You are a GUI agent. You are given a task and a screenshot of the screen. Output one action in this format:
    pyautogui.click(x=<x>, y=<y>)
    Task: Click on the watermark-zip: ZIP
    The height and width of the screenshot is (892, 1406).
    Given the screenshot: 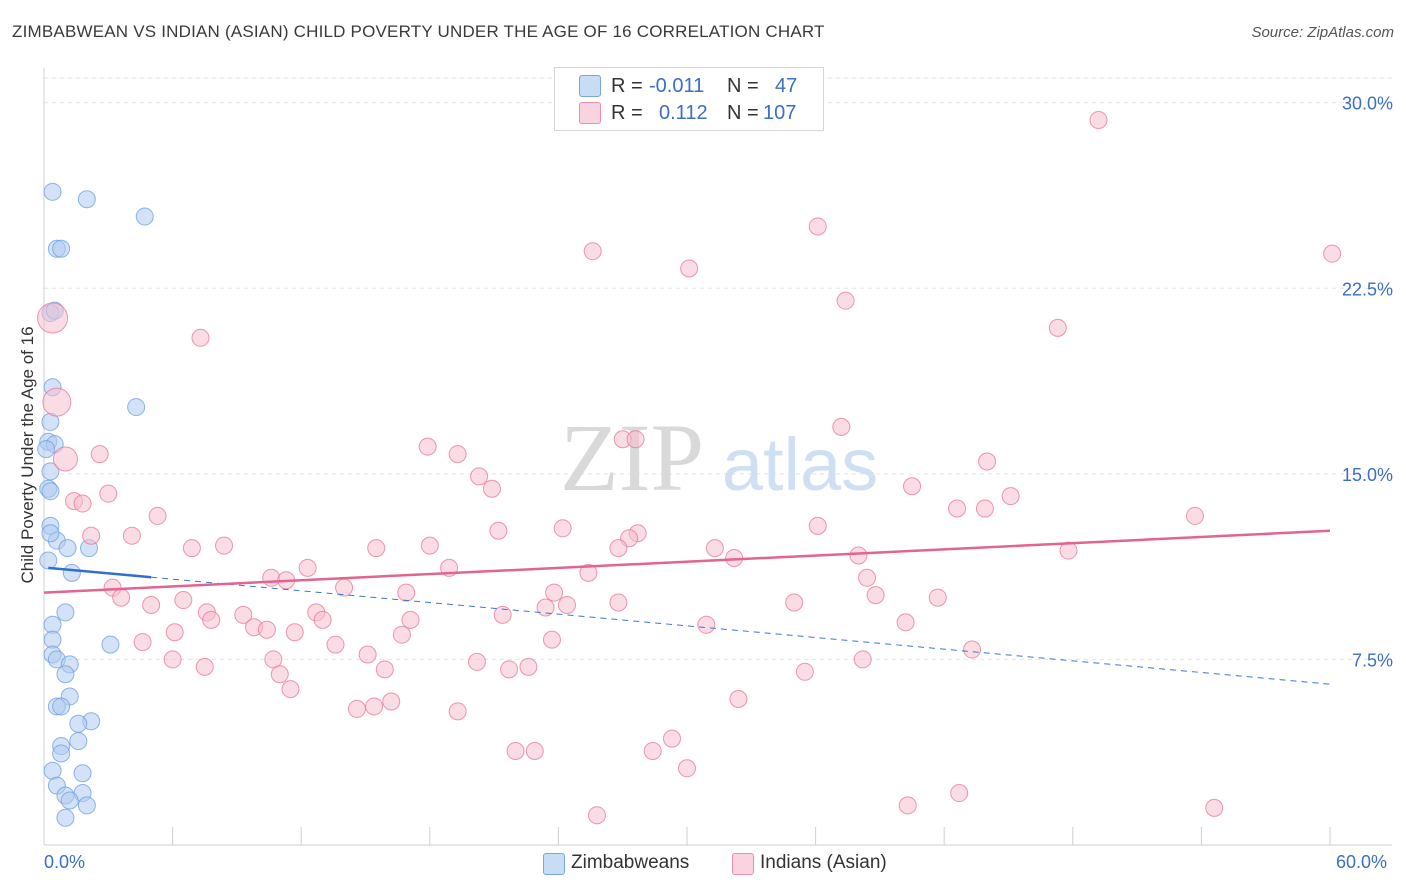 What is the action you would take?
    pyautogui.click(x=632, y=457)
    